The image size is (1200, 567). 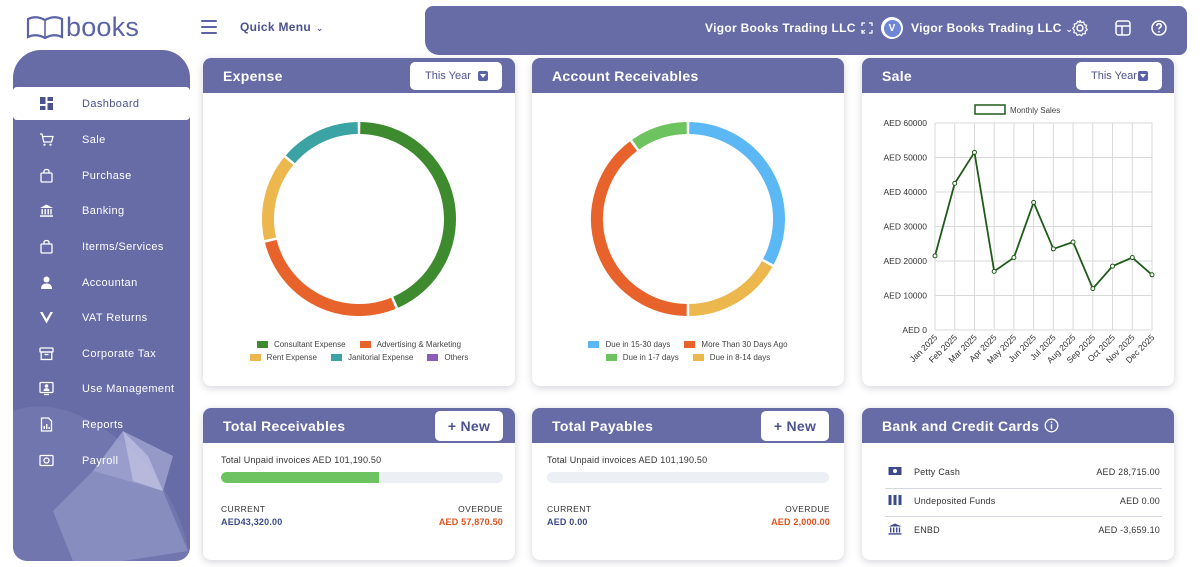 What do you see at coordinates (1080, 28) in the screenshot?
I see `gear-icon` at bounding box center [1080, 28].